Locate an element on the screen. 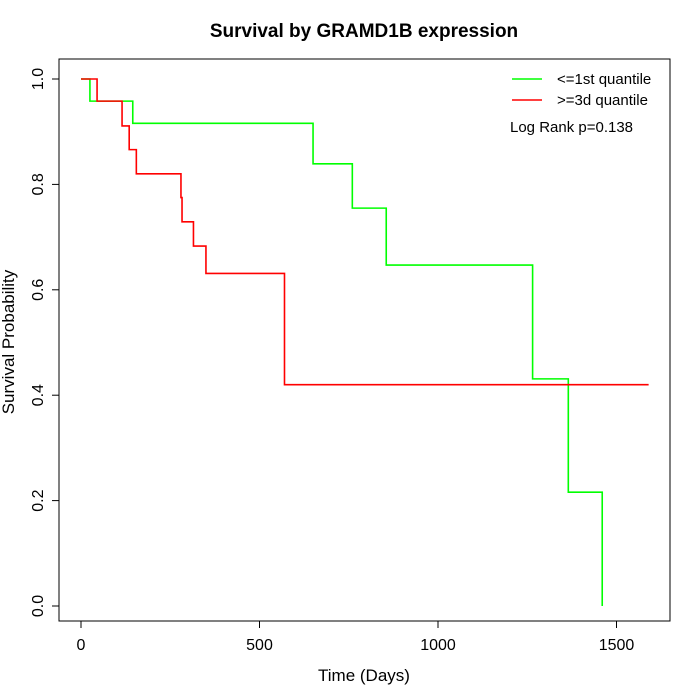 The height and width of the screenshot is (700, 700). chart-title: Survival by GRAMD1B expression is located at coordinates (364, 31).